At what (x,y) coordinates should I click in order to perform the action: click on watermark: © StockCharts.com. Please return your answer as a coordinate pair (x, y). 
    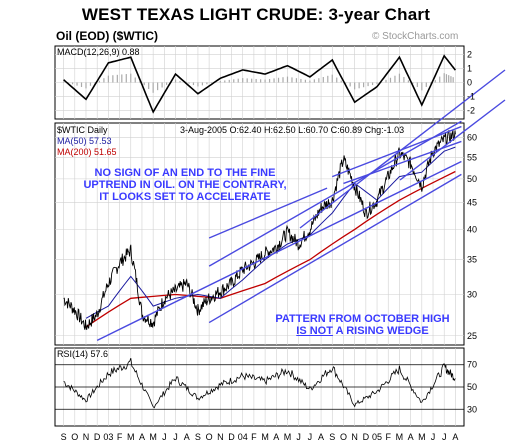
    Looking at the image, I should click on (415, 36).